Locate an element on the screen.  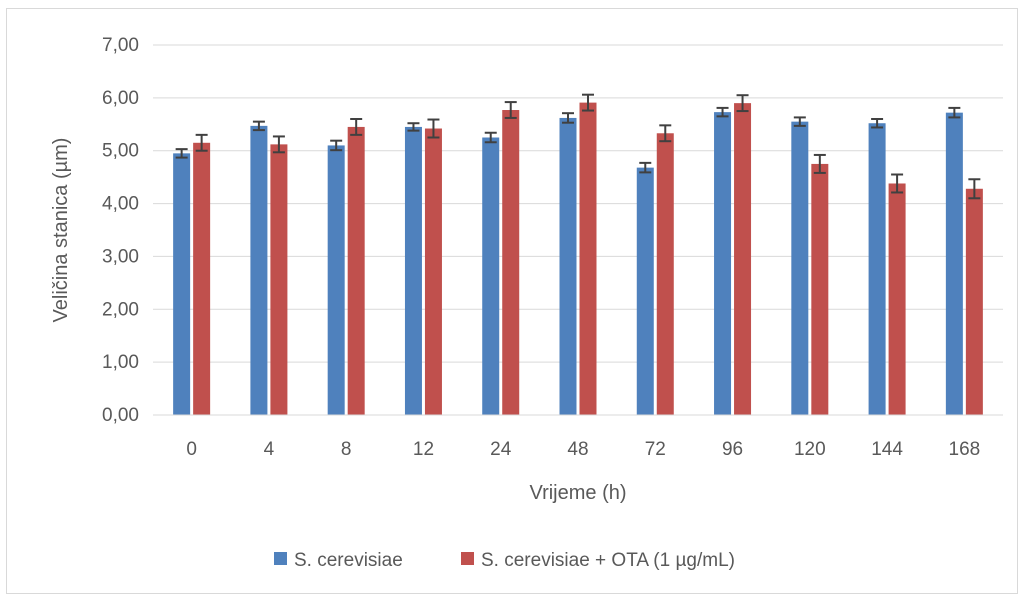
x-tick-label: 72 is located at coordinates (655, 449).